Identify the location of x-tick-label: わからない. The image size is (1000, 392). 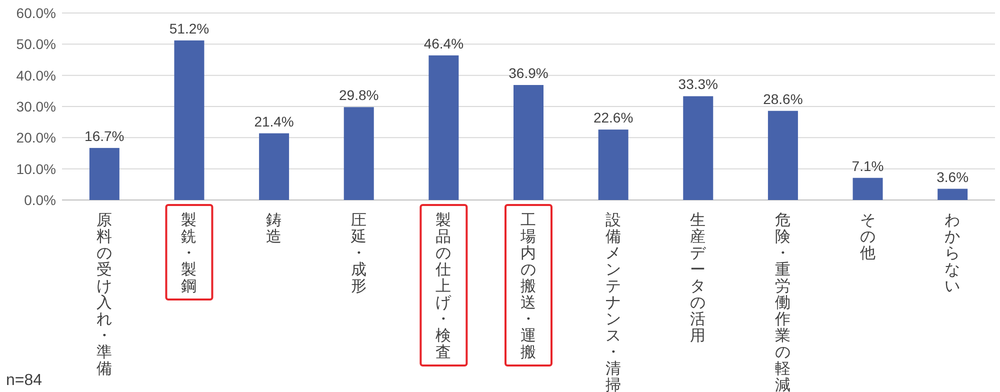
(952, 254).